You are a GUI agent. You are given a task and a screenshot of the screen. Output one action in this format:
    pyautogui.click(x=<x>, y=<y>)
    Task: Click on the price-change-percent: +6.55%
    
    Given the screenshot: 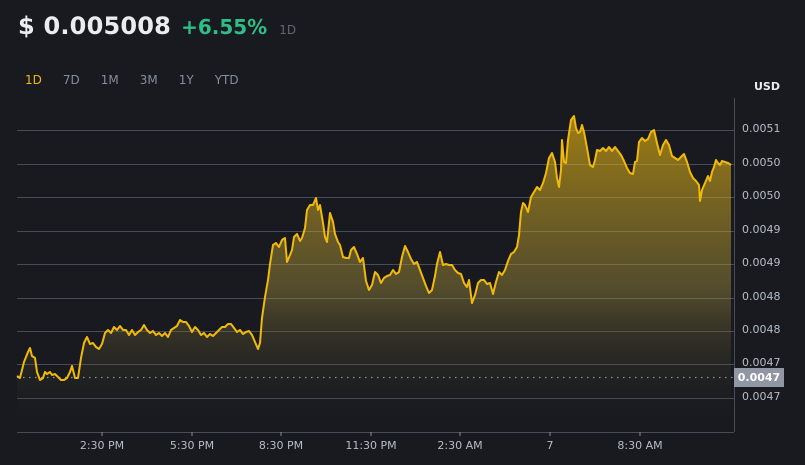 What is the action you would take?
    pyautogui.click(x=224, y=27)
    